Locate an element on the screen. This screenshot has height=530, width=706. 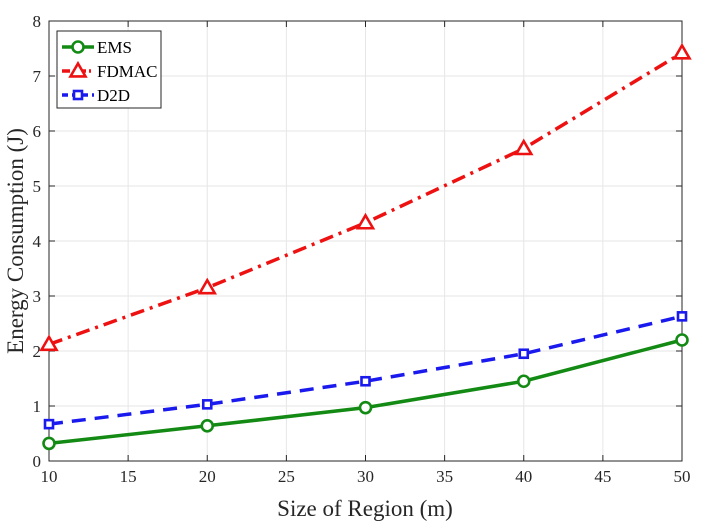
x-tick-label: 25 is located at coordinates (286, 476).